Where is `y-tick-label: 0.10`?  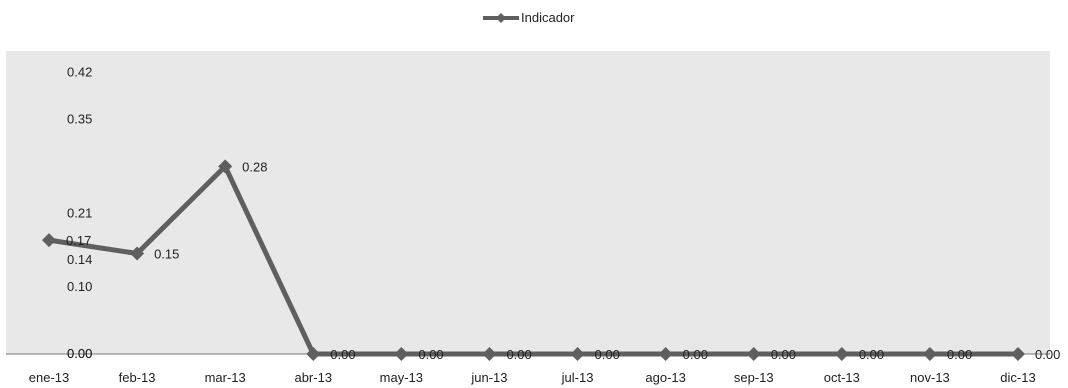 y-tick-label: 0.10 is located at coordinates (79, 286).